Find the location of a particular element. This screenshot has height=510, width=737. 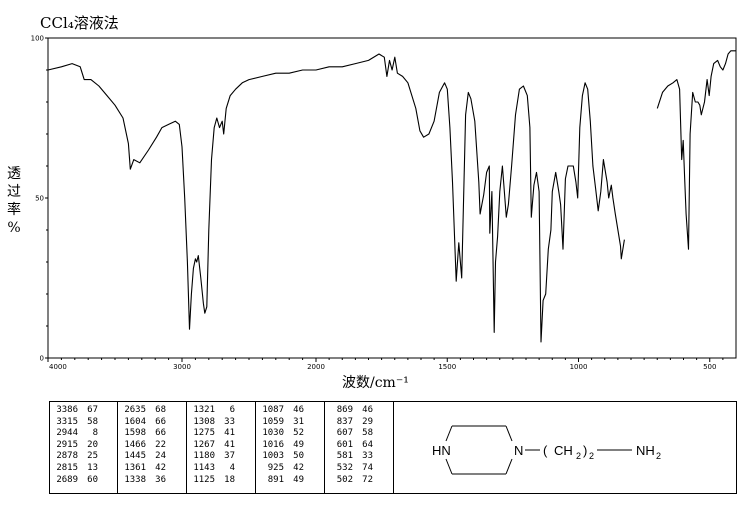

peak-table-row: 1604 66 is located at coordinates (152, 423).